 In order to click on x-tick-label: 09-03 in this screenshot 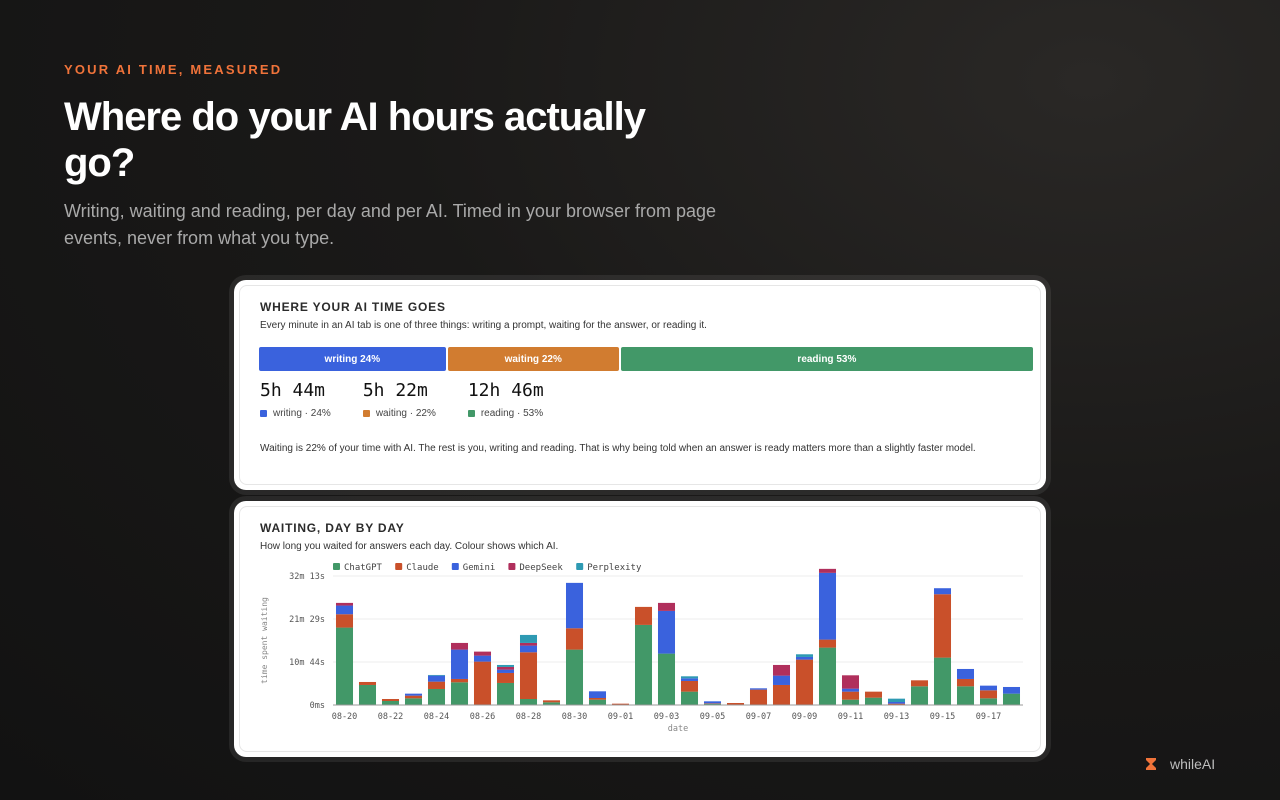, I will do `click(667, 717)`.